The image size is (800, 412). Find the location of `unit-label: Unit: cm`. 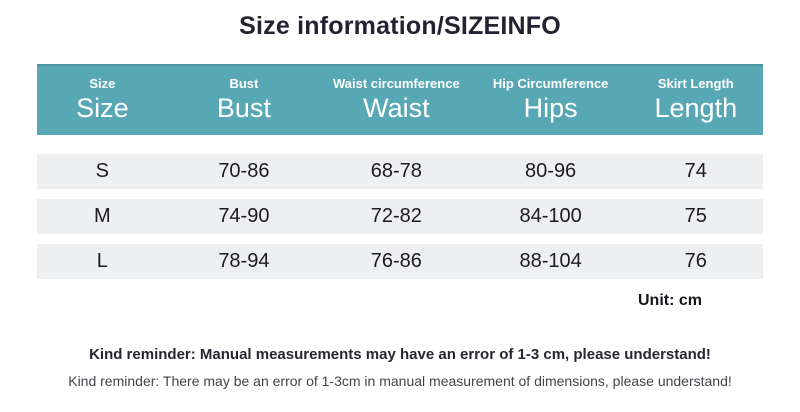

unit-label: Unit: cm is located at coordinates (670, 300).